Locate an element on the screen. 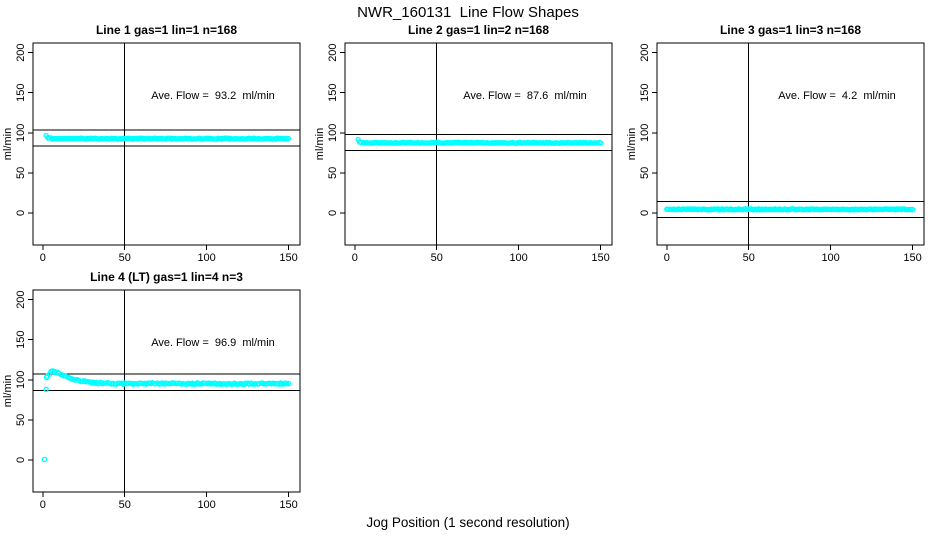 The width and height of the screenshot is (936, 540). average-flow-annotation: Ave. Flow = 96.9 ml/min is located at coordinates (213, 343).